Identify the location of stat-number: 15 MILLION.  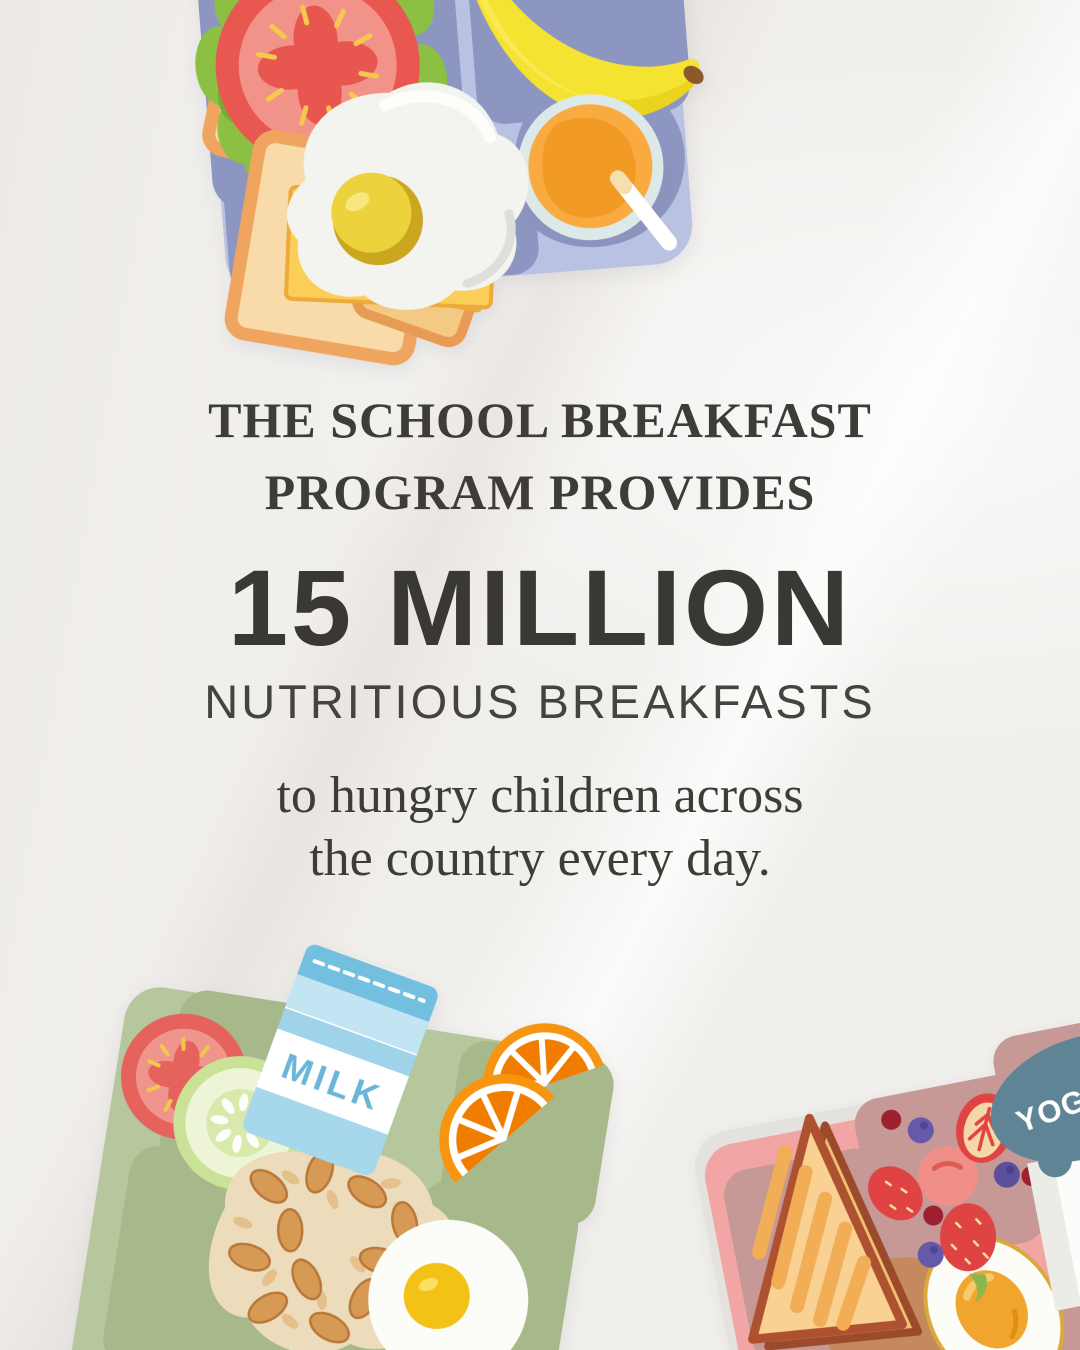
(540, 607).